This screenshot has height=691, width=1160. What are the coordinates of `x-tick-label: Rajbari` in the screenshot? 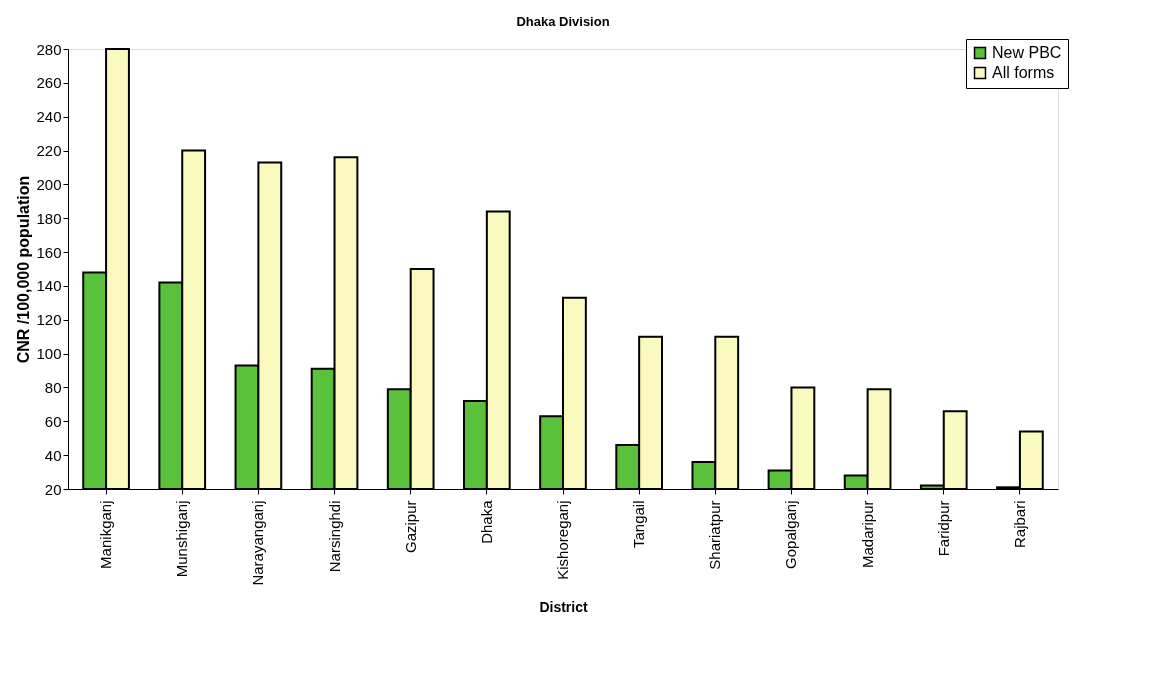 It's located at (1019, 524).